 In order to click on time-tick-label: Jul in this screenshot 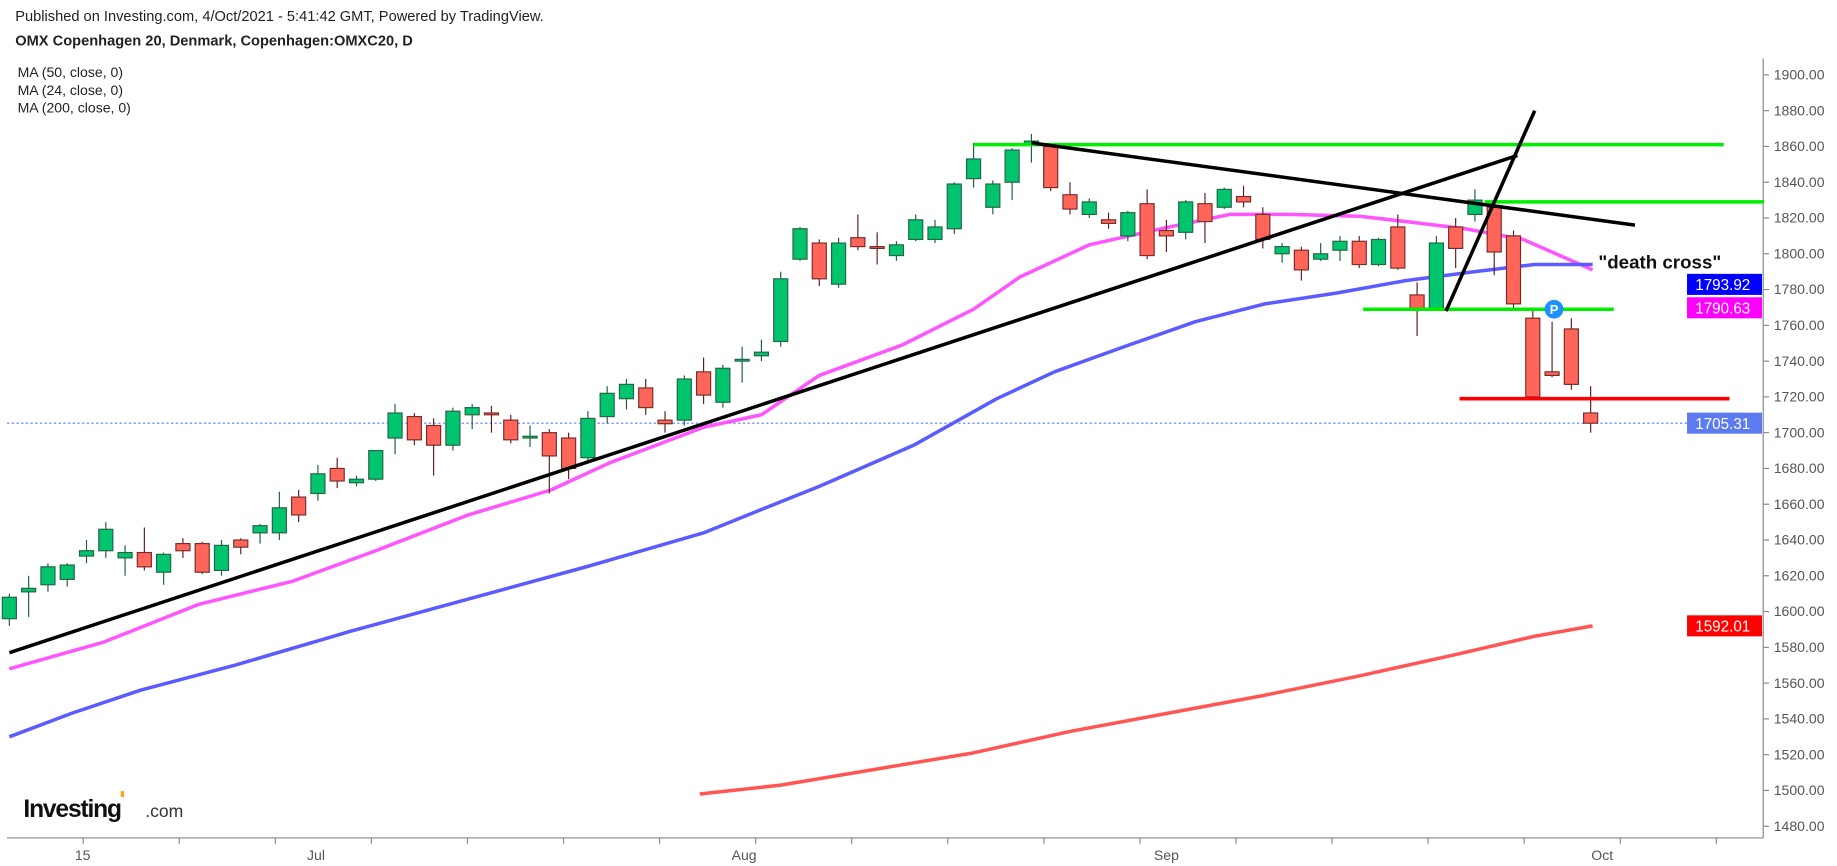, I will do `click(316, 855)`.